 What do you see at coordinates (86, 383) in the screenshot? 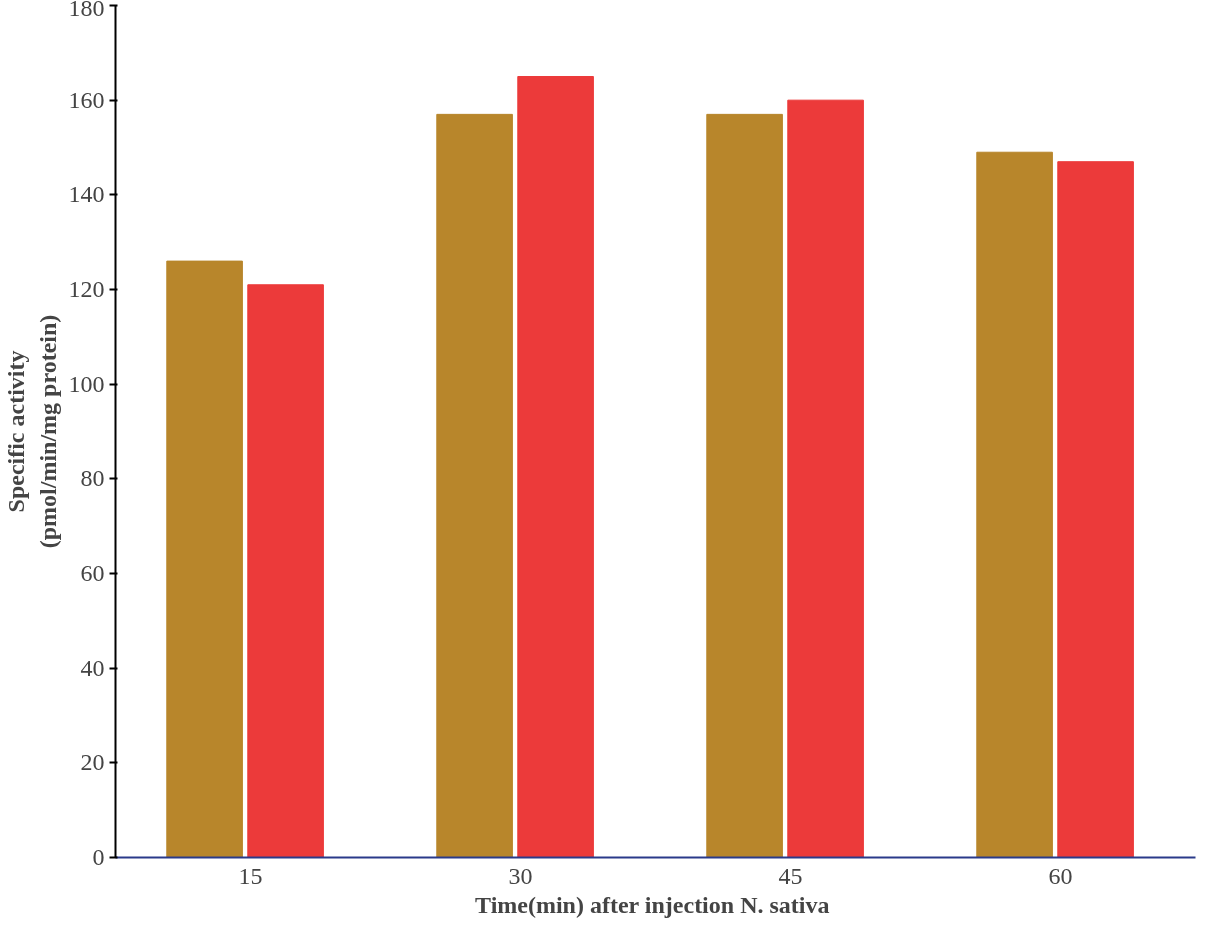
I see `y-tick-label: 100` at bounding box center [86, 383].